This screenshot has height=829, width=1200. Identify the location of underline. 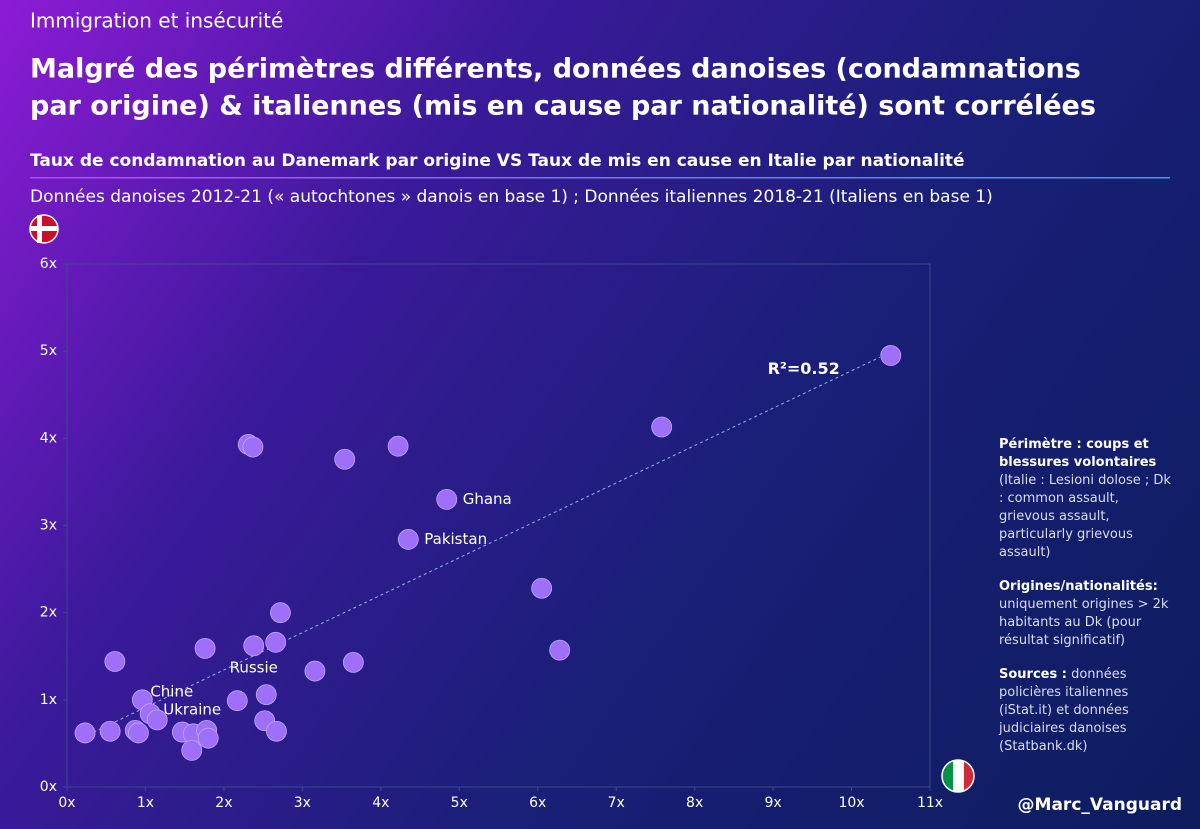
(600, 178).